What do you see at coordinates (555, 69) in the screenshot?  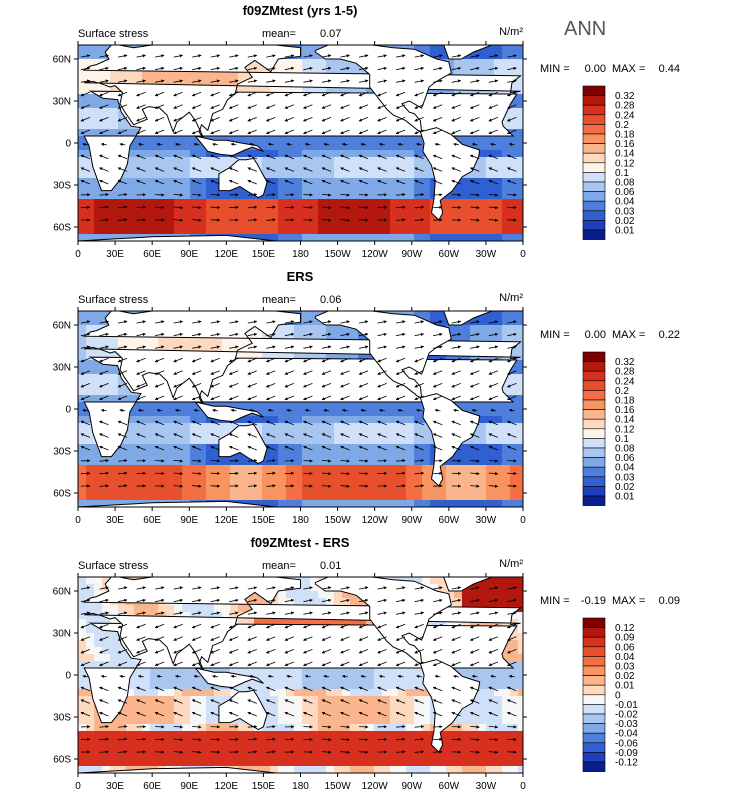 I see `min-label: MIN =` at bounding box center [555, 69].